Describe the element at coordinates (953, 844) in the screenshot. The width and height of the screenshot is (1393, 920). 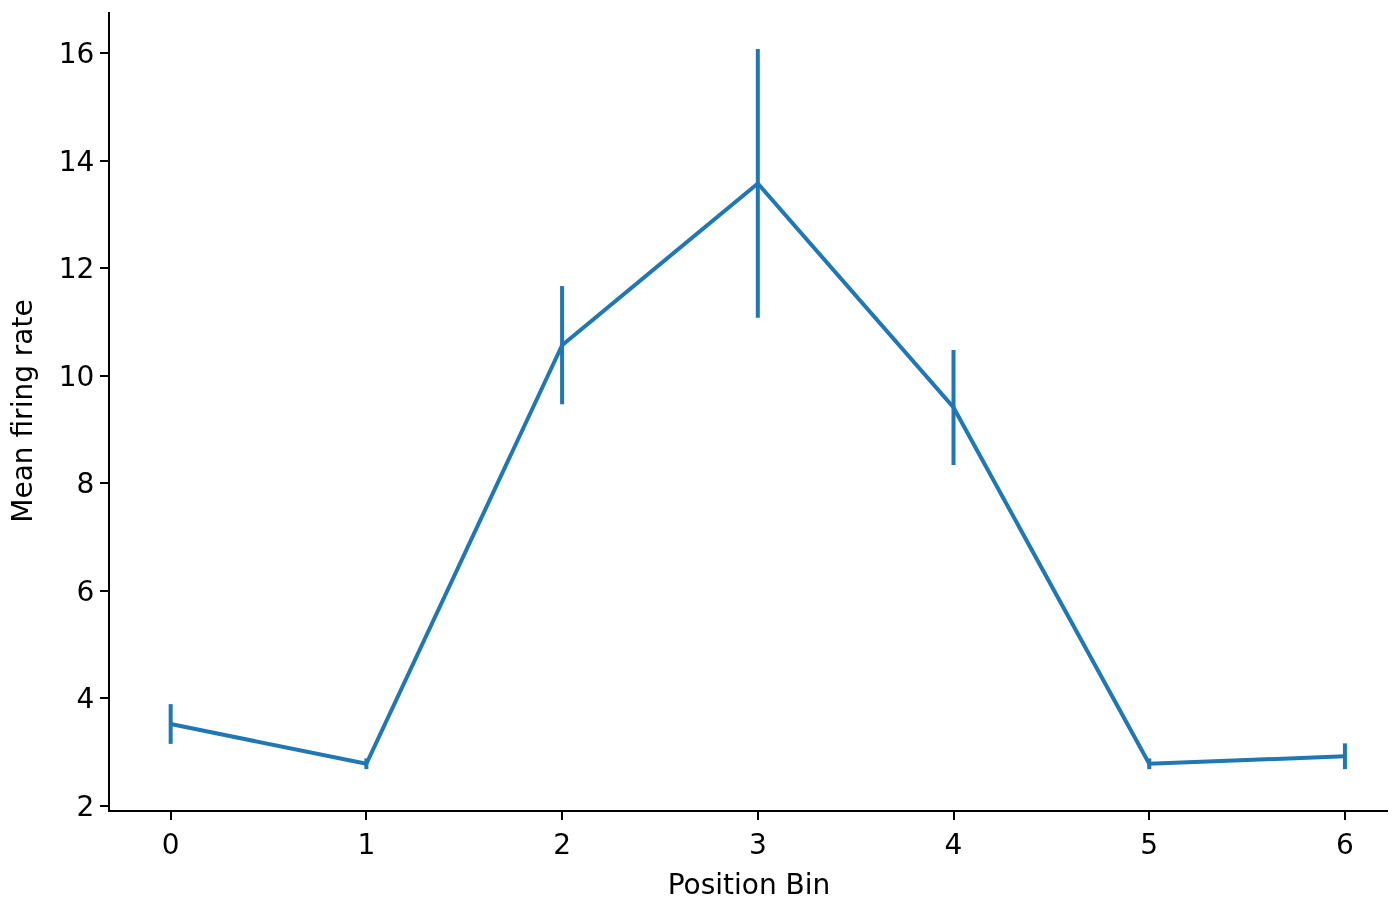
I see `x-tick-label: 4` at that location.